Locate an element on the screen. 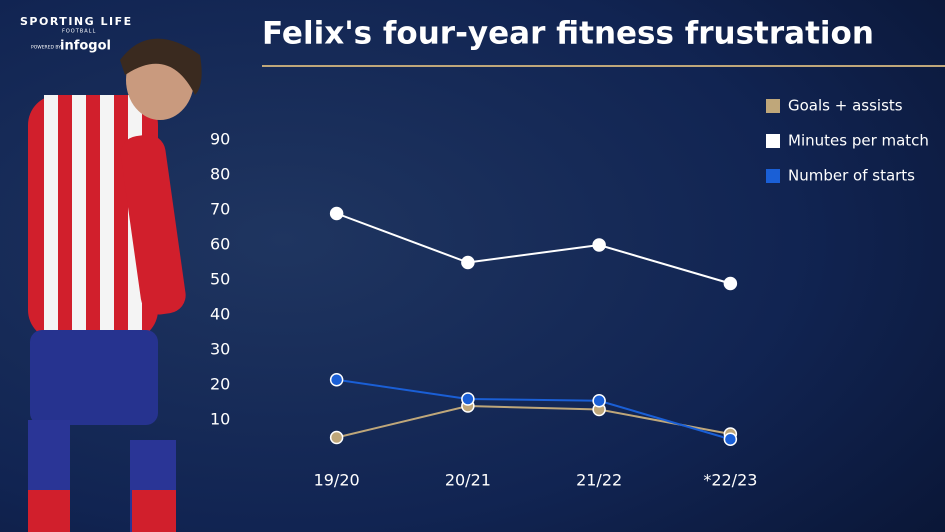 This screenshot has height=532, width=945. x-tick-label: *22/23 is located at coordinates (730, 480).